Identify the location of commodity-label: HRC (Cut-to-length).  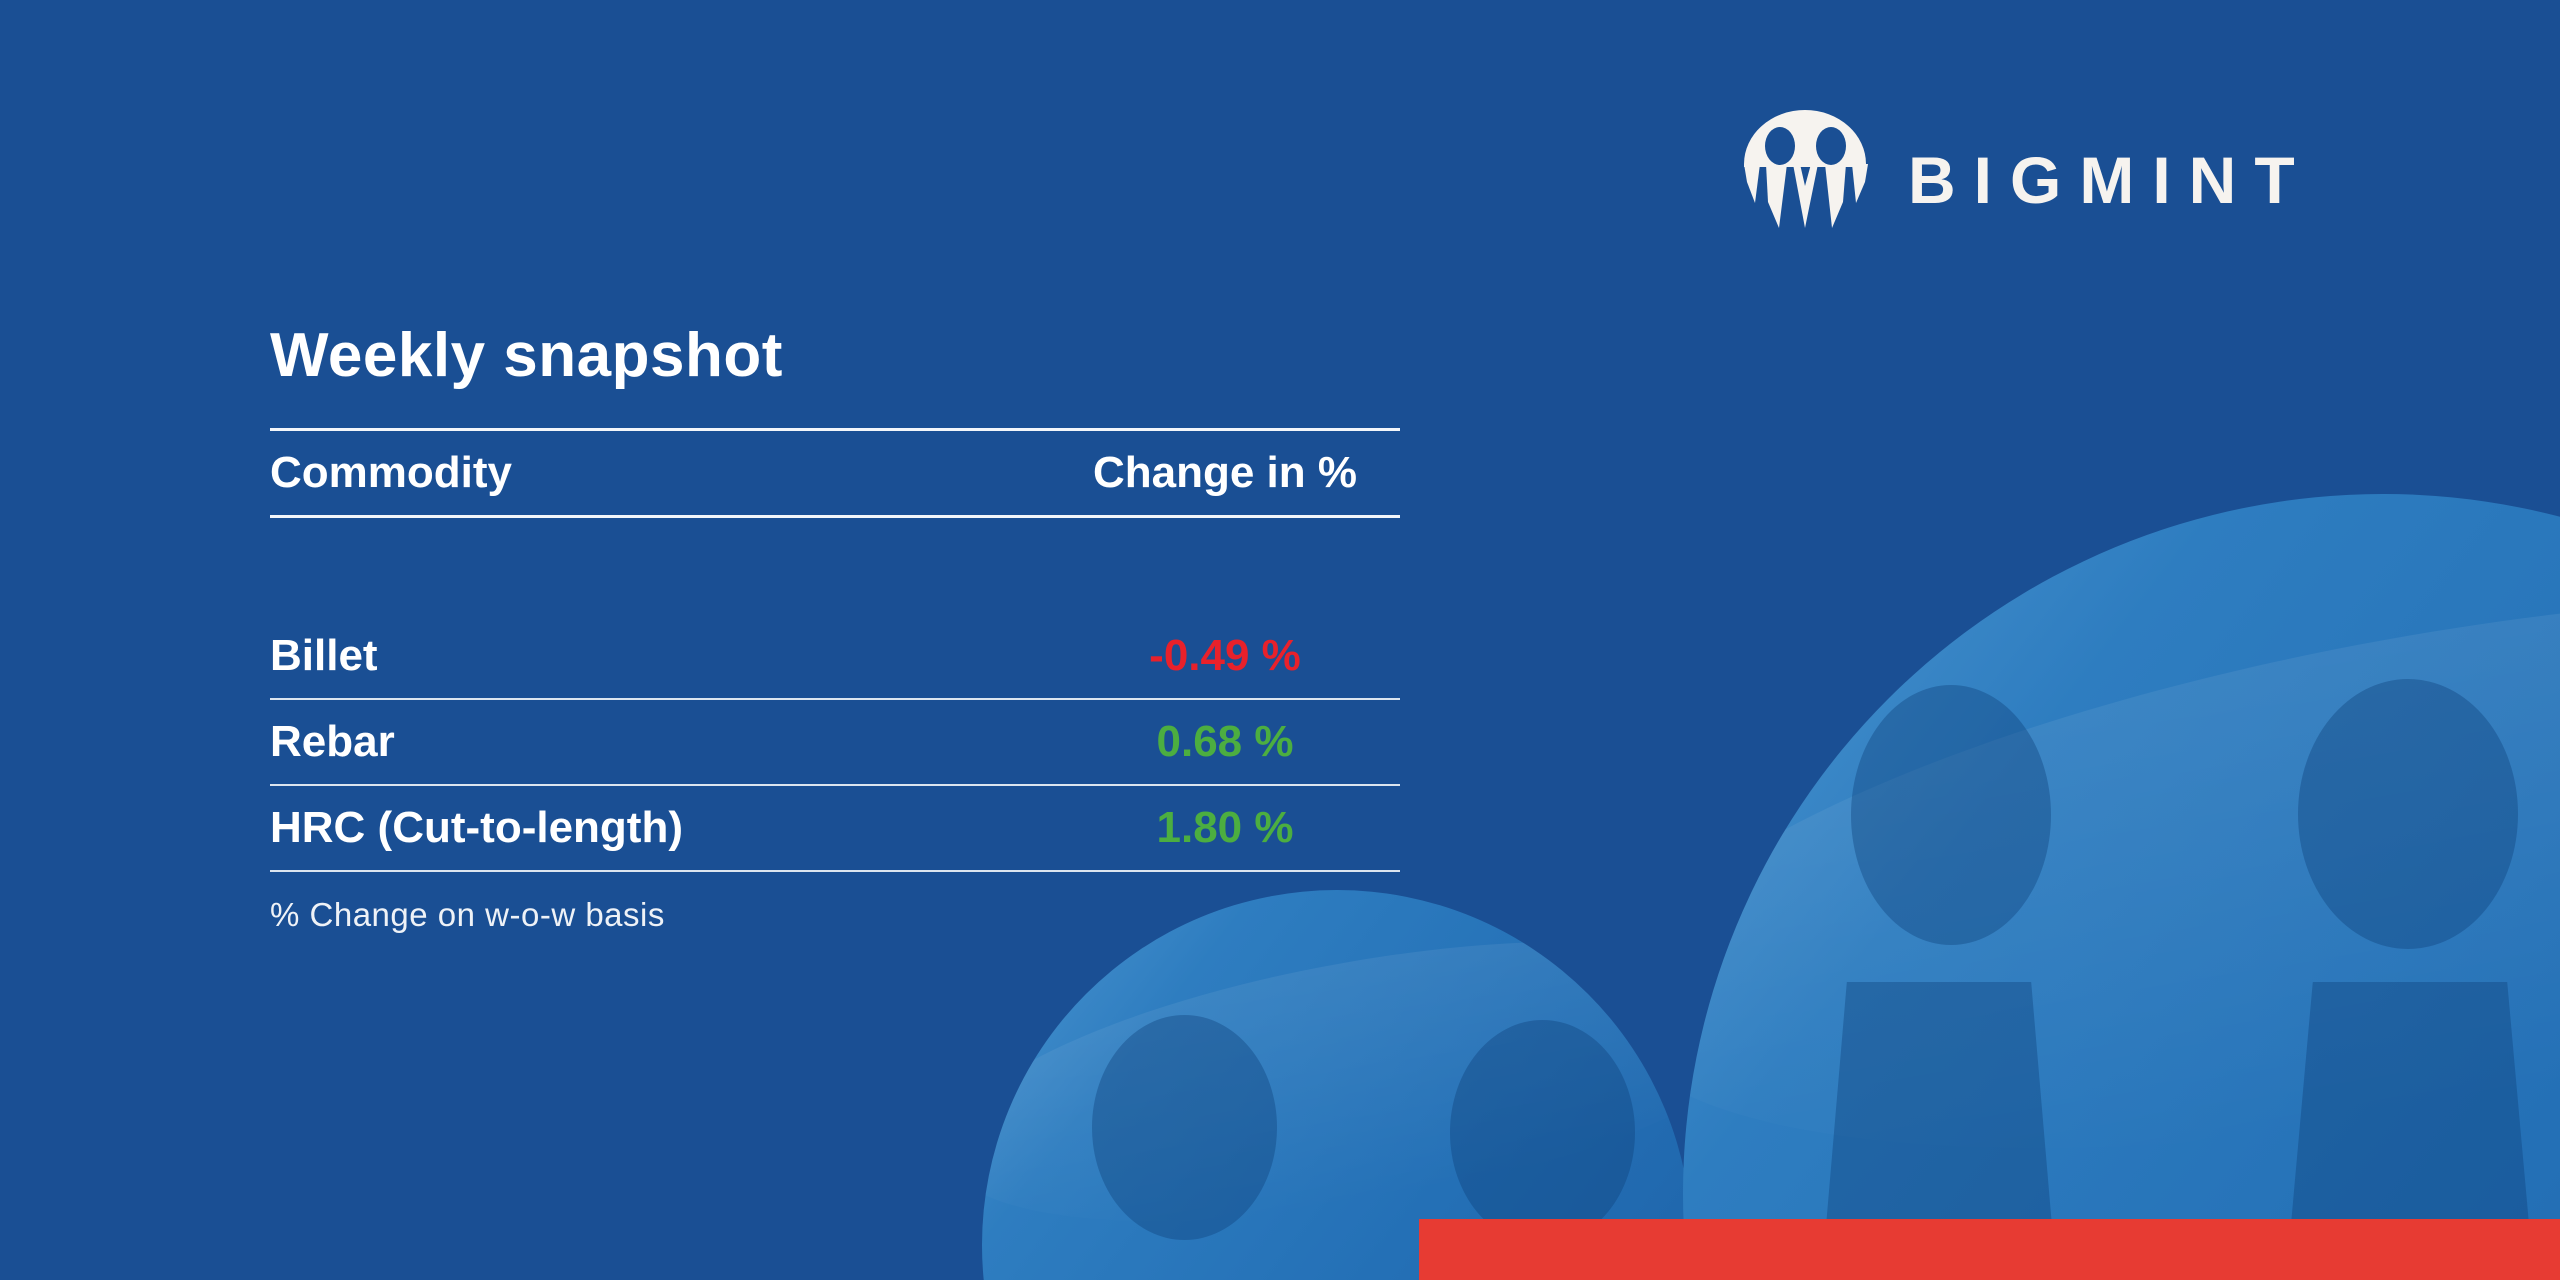
(476, 828).